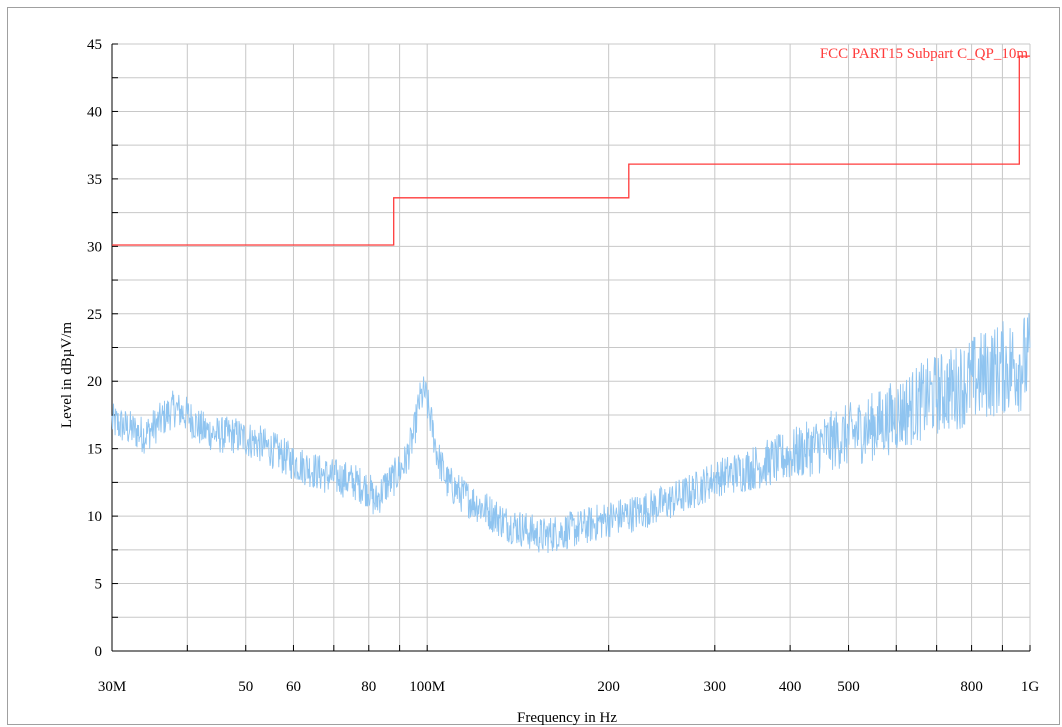  Describe the element at coordinates (94, 247) in the screenshot. I see `y-tick-label: 30` at that location.